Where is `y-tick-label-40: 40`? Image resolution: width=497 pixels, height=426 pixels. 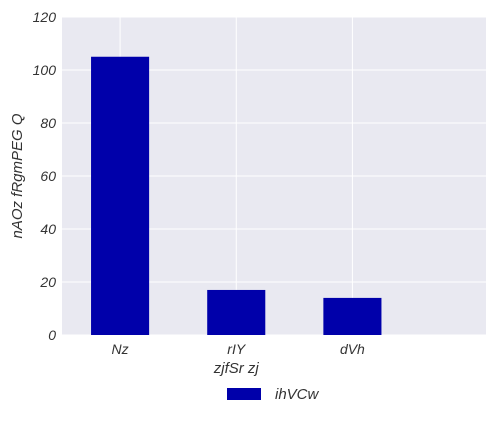
y-tick-label-40: 40 is located at coordinates (48, 229).